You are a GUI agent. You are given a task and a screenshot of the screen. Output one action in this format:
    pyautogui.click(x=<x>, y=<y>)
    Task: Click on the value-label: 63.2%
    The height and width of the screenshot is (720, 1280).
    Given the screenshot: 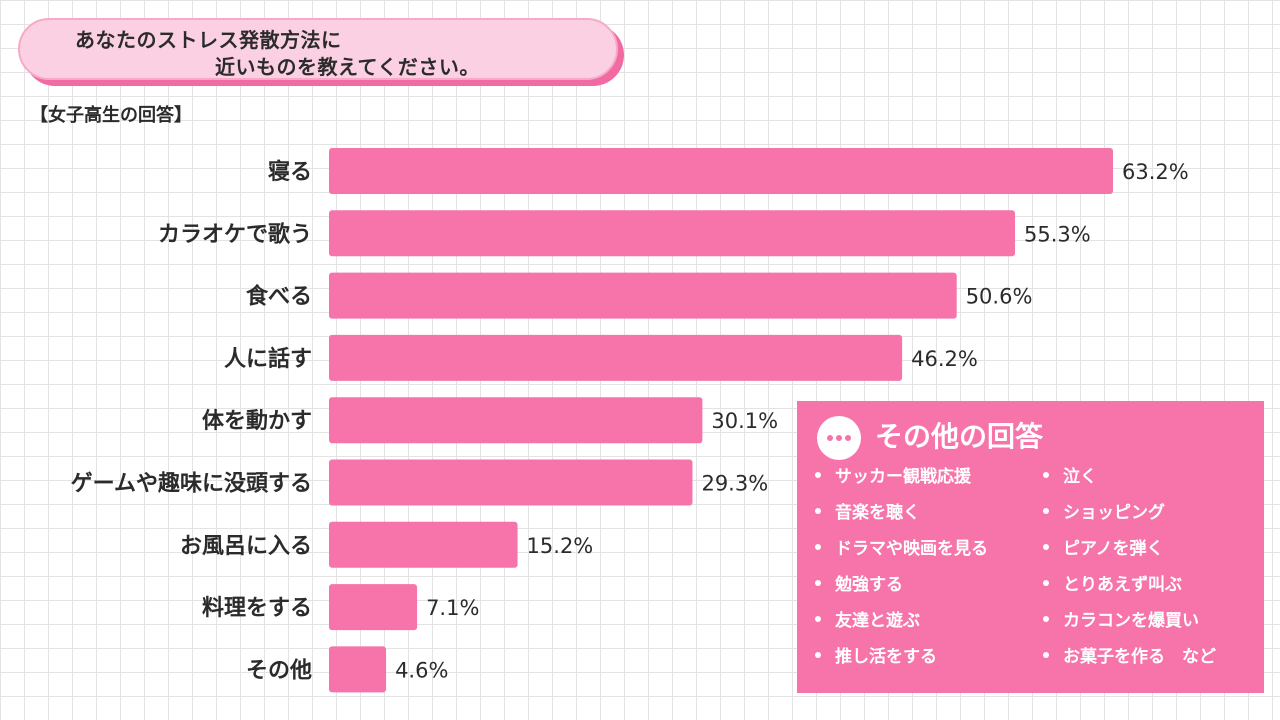 What is the action you would take?
    pyautogui.click(x=1155, y=172)
    